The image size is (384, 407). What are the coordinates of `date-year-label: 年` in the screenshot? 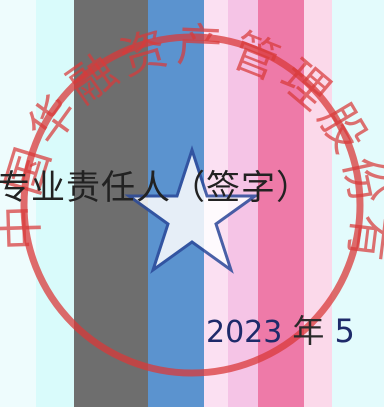 It's located at (308, 331).